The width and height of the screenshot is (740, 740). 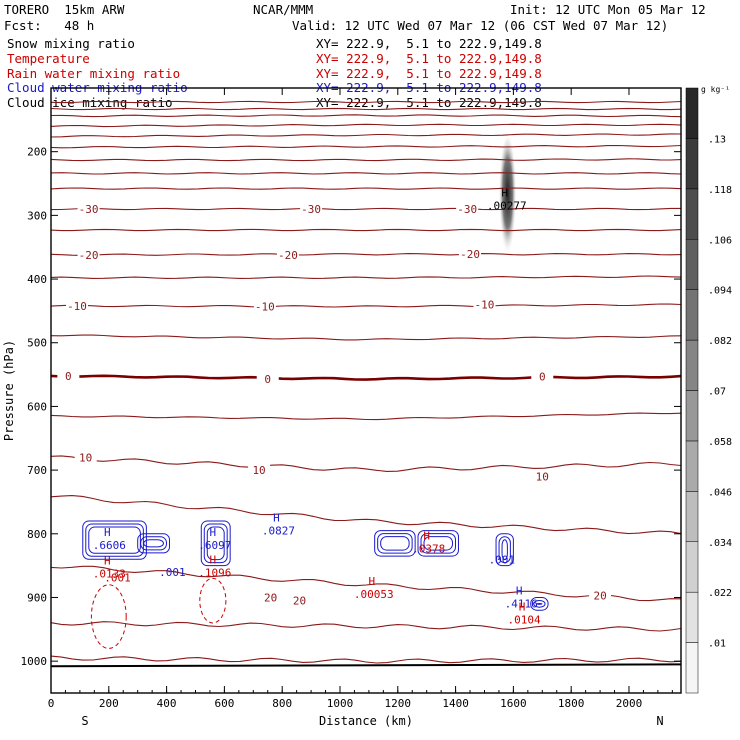 What do you see at coordinates (720, 240) in the screenshot?
I see `colorbar-label: .106` at bounding box center [720, 240].